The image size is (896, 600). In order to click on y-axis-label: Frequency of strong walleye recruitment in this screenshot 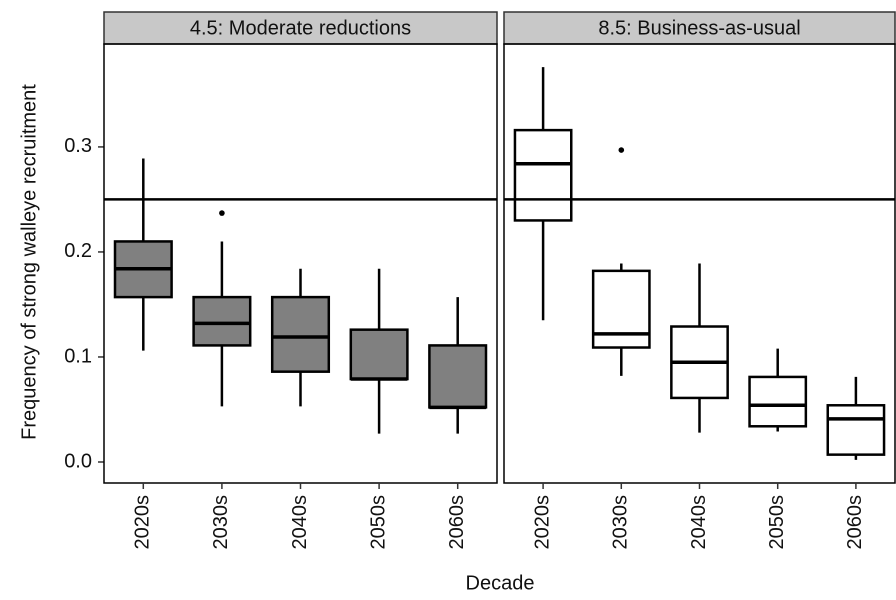, I will do `click(29, 262)`.